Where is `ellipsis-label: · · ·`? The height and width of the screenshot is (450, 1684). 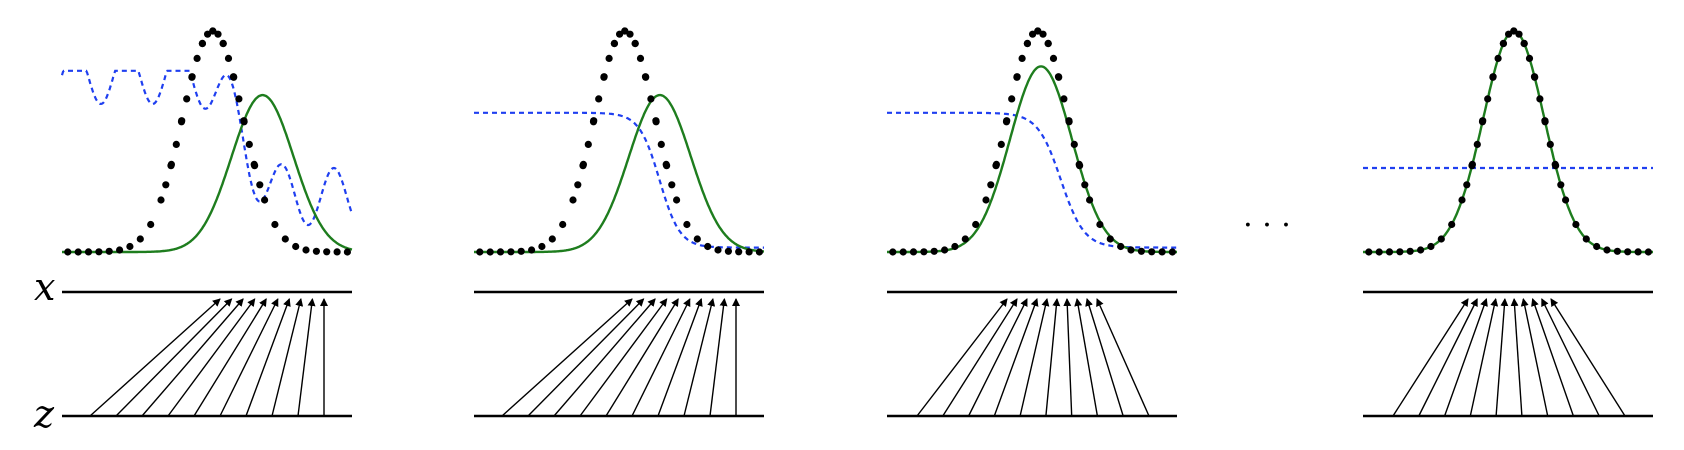
ellipsis-label: · · · is located at coordinates (1267, 225).